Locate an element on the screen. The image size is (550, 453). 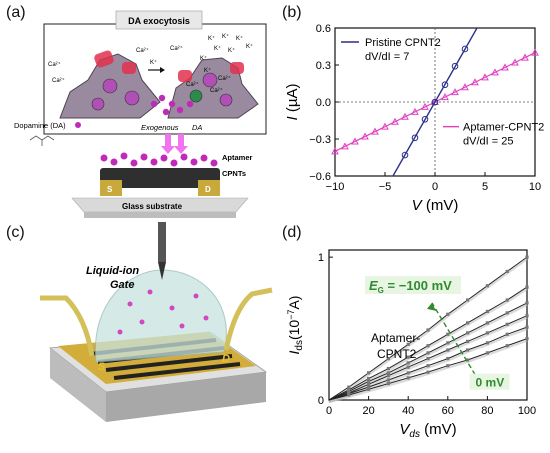
eg-label-bg is located at coordinates (413, 285).